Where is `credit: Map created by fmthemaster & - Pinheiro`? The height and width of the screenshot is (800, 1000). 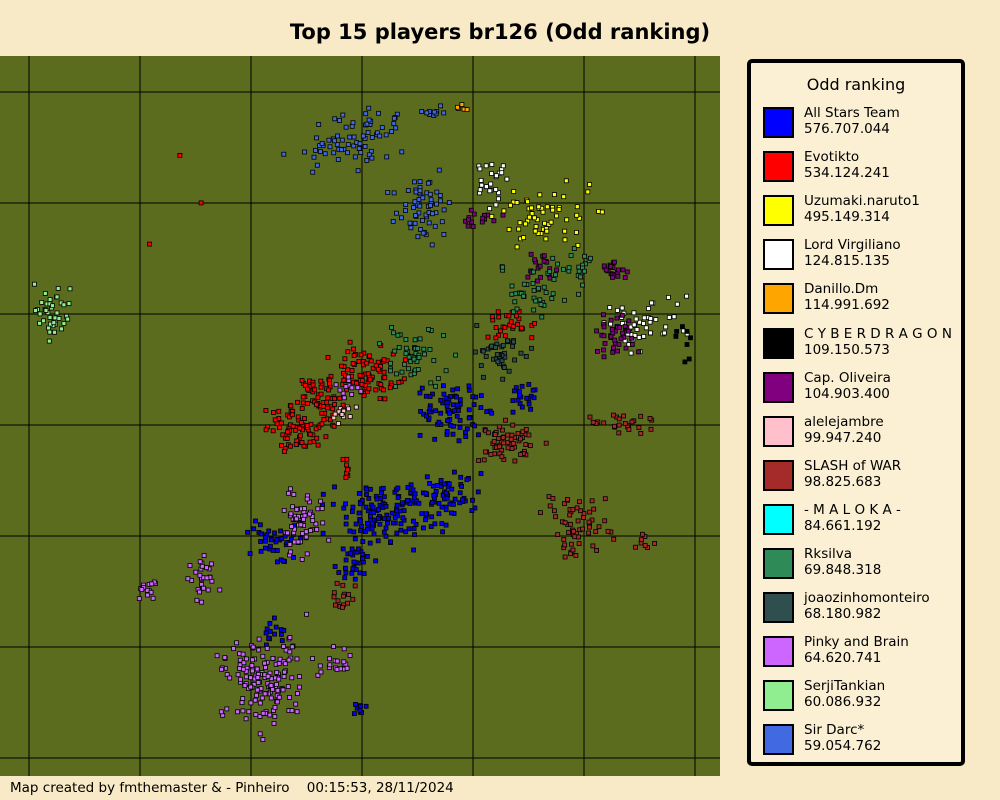
credit: Map created by fmthemaster & - Pinheiro is located at coordinates (150, 788).